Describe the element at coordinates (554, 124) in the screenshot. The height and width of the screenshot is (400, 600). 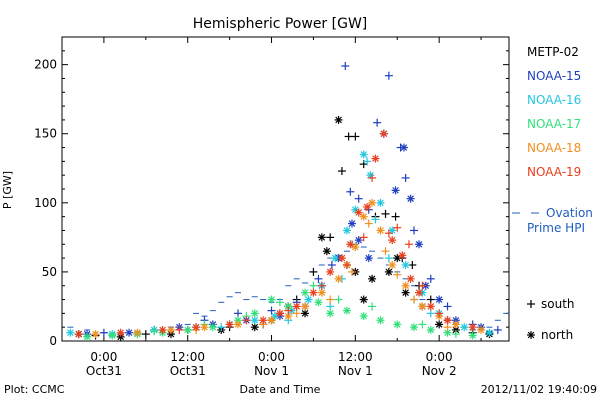
I see `legend-entry: NOAA-17` at that location.